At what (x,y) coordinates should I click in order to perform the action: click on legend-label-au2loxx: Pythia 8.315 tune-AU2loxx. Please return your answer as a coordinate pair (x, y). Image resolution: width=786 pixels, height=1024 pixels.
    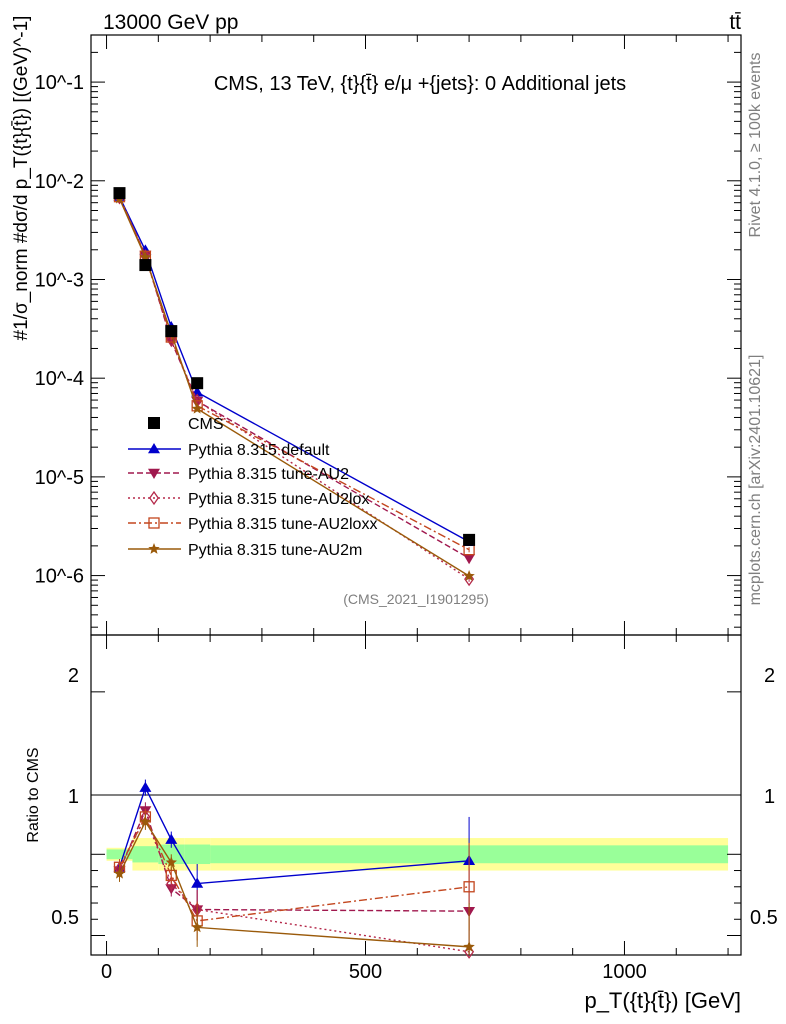
    Looking at the image, I should click on (282, 524).